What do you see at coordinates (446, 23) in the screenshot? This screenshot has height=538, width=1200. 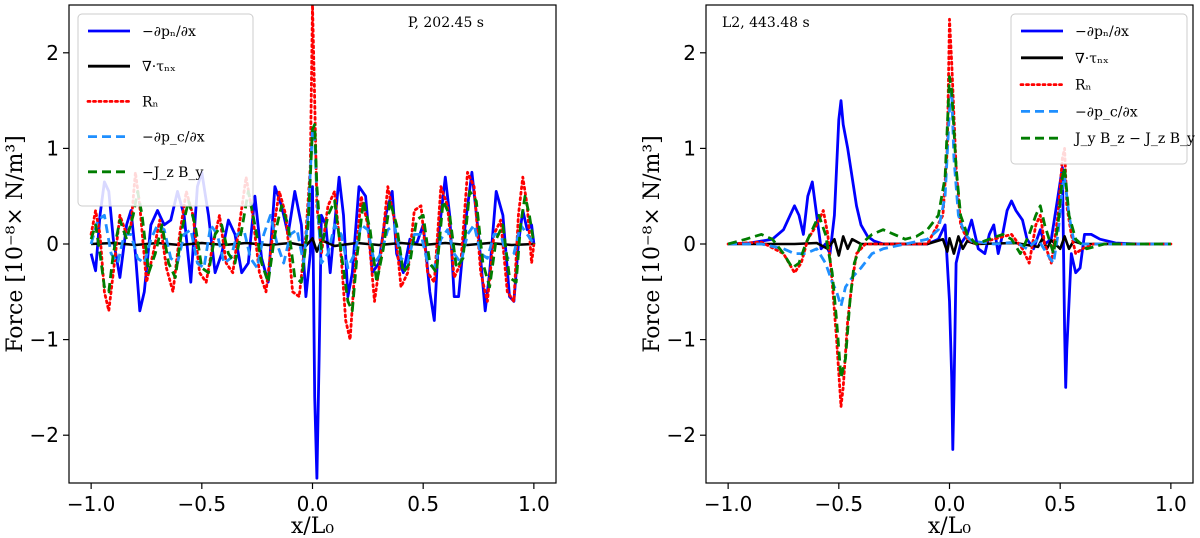 I see `panel-annotation: P, 202.45 s` at bounding box center [446, 23].